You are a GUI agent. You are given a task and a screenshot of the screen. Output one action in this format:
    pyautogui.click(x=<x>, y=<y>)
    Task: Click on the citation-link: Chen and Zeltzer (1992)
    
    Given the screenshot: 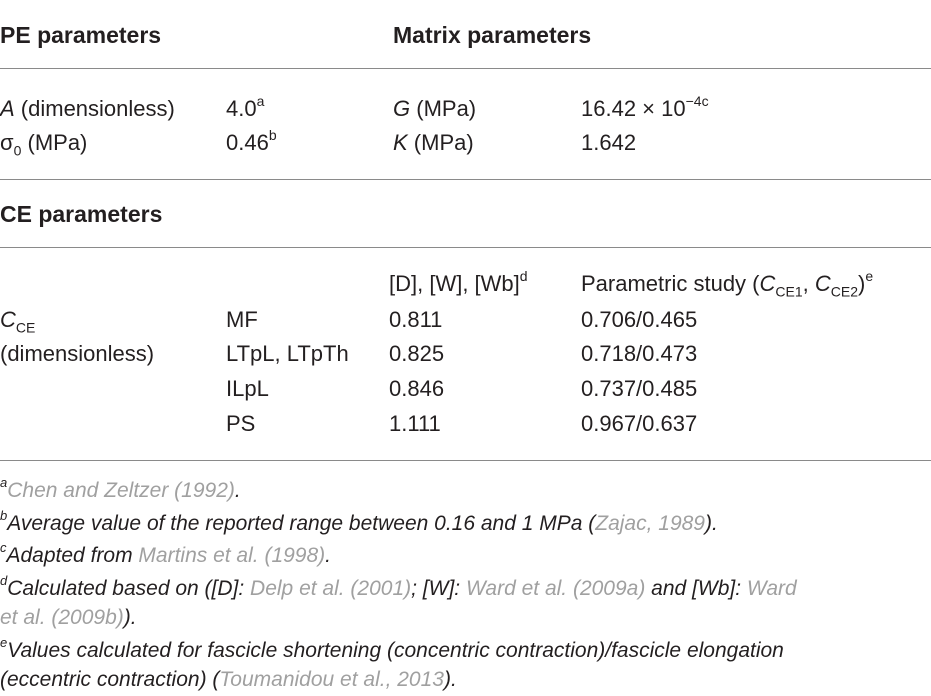 What is the action you would take?
    pyautogui.click(x=121, y=490)
    